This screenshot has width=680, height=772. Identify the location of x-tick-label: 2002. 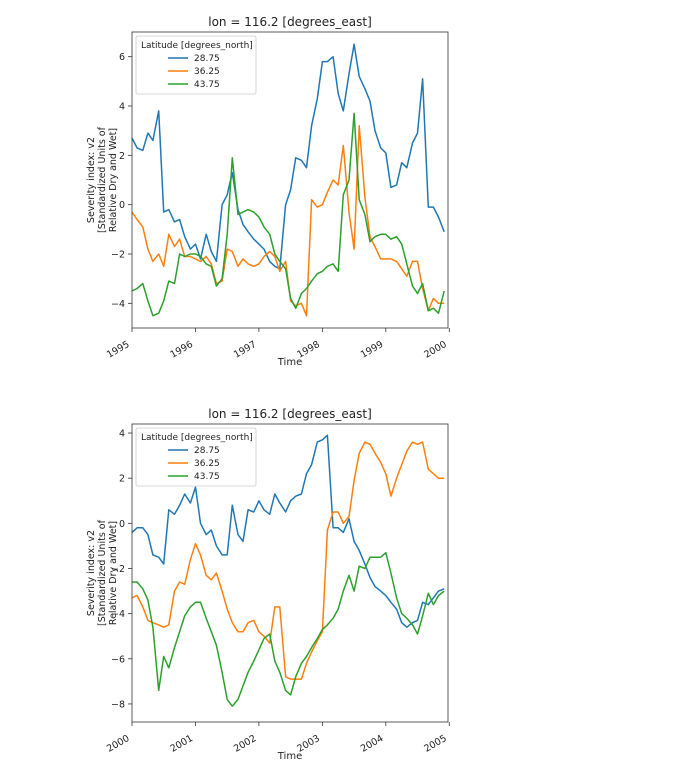
(245, 744).